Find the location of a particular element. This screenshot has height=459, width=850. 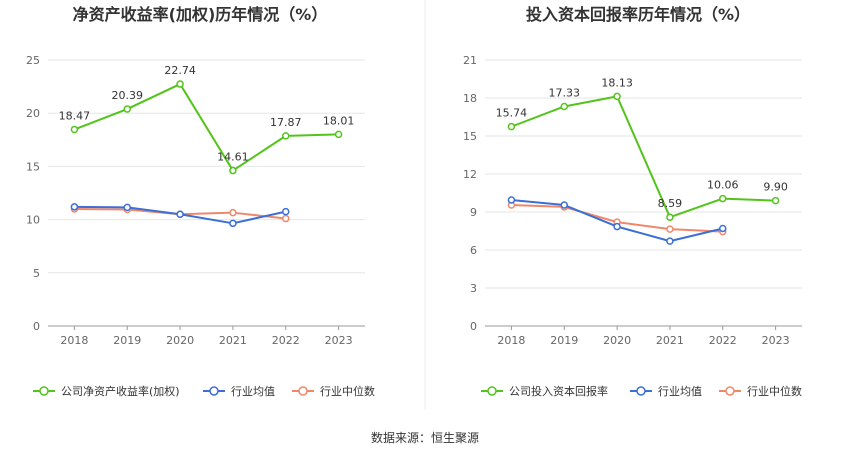

legend-label: 公司净资产收益率(加权) is located at coordinates (120, 391).